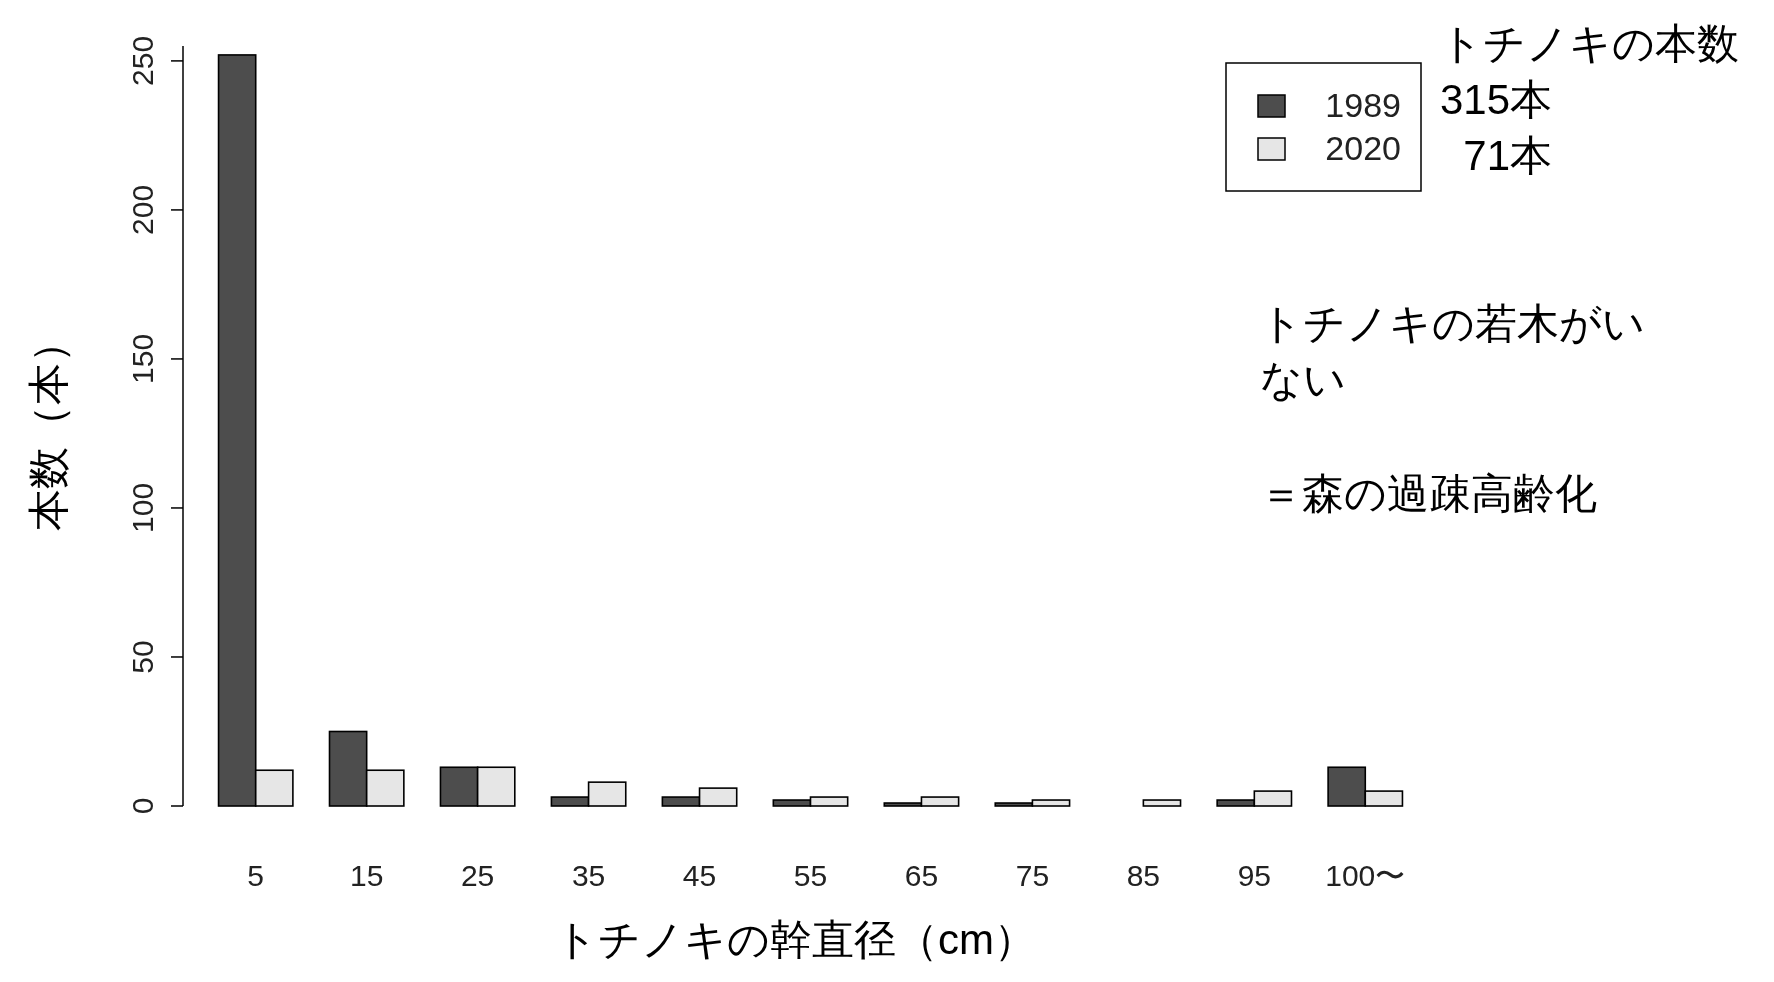 The image size is (1774, 982). I want to click on y-tick-label: 150, so click(142, 358).